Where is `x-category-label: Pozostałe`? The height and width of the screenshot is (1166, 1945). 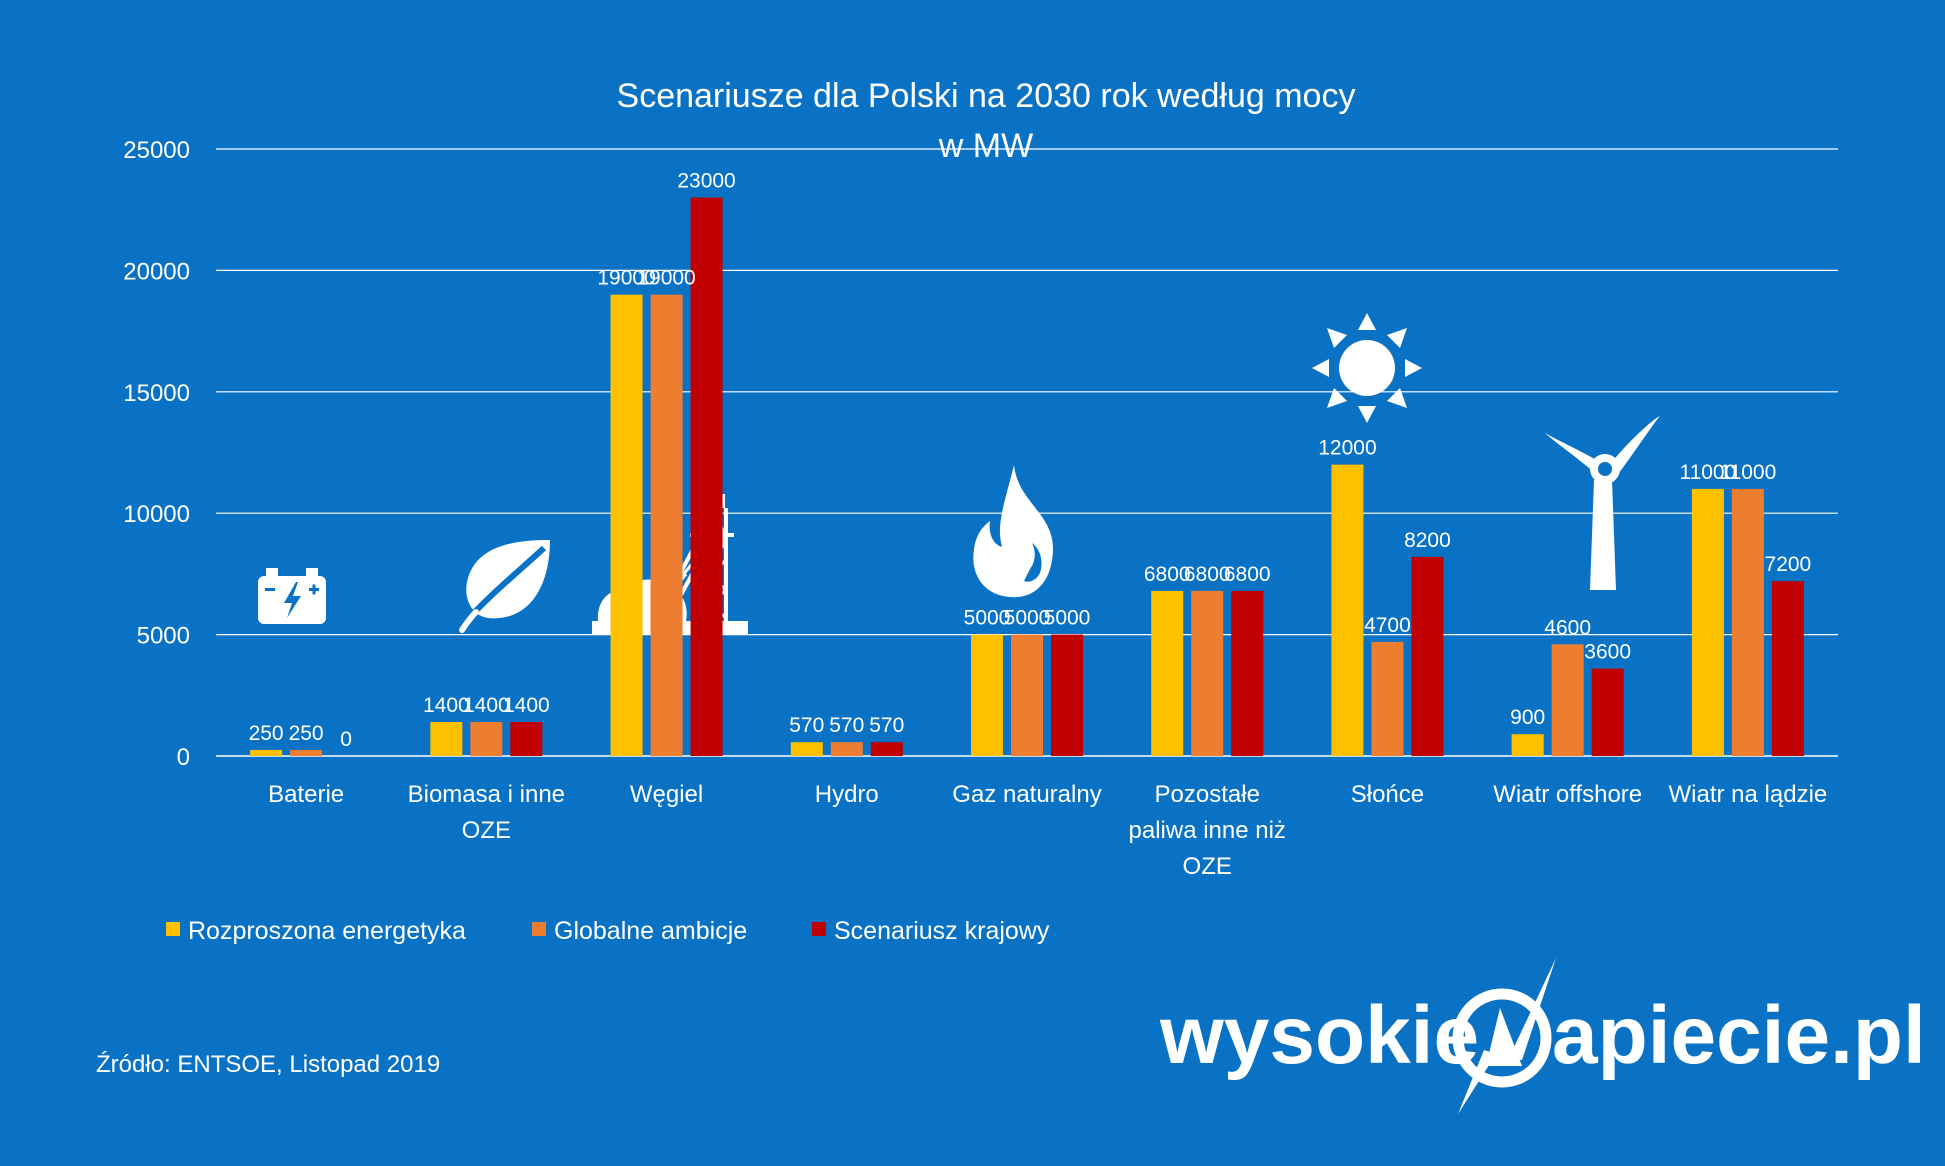
x-category-label: Pozostałe is located at coordinates (1207, 794).